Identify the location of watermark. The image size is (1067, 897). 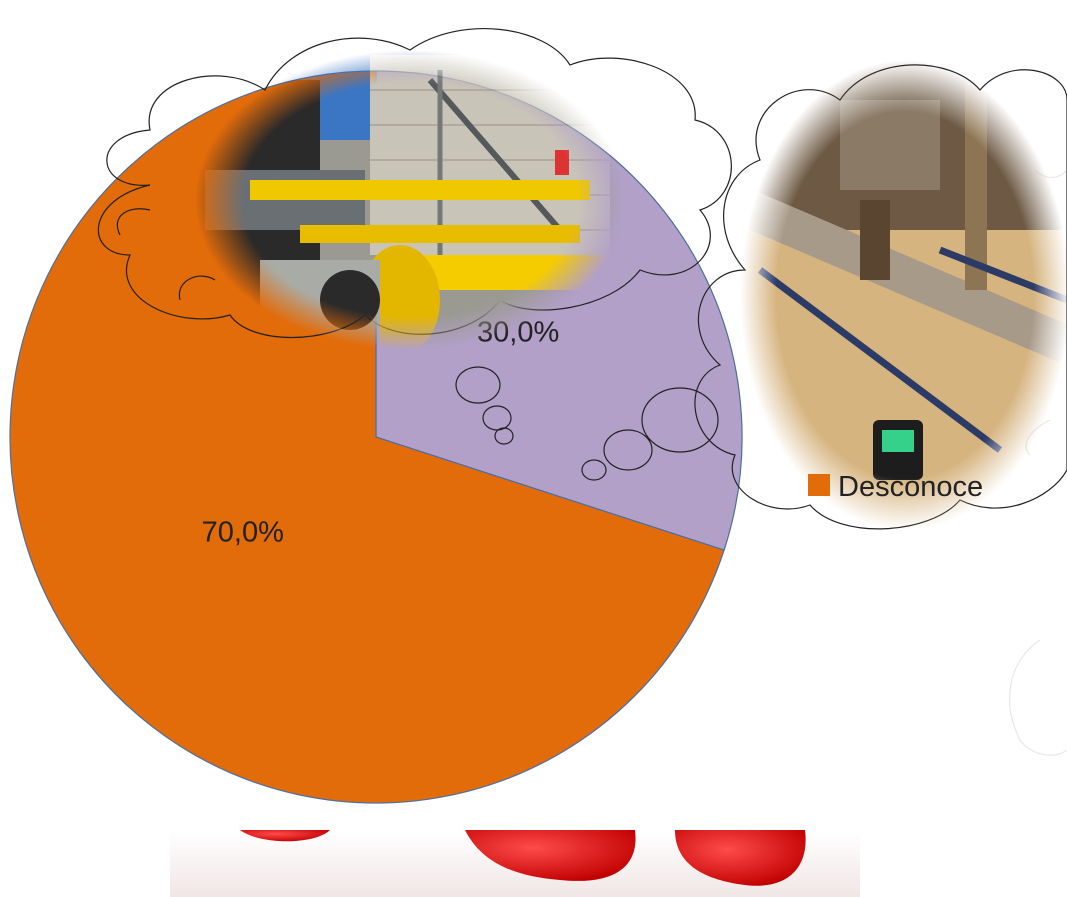
(1038, 462).